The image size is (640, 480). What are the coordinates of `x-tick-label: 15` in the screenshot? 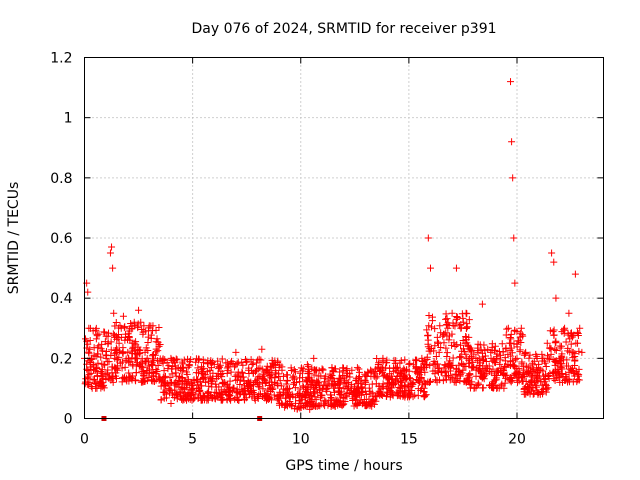 It's located at (409, 440).